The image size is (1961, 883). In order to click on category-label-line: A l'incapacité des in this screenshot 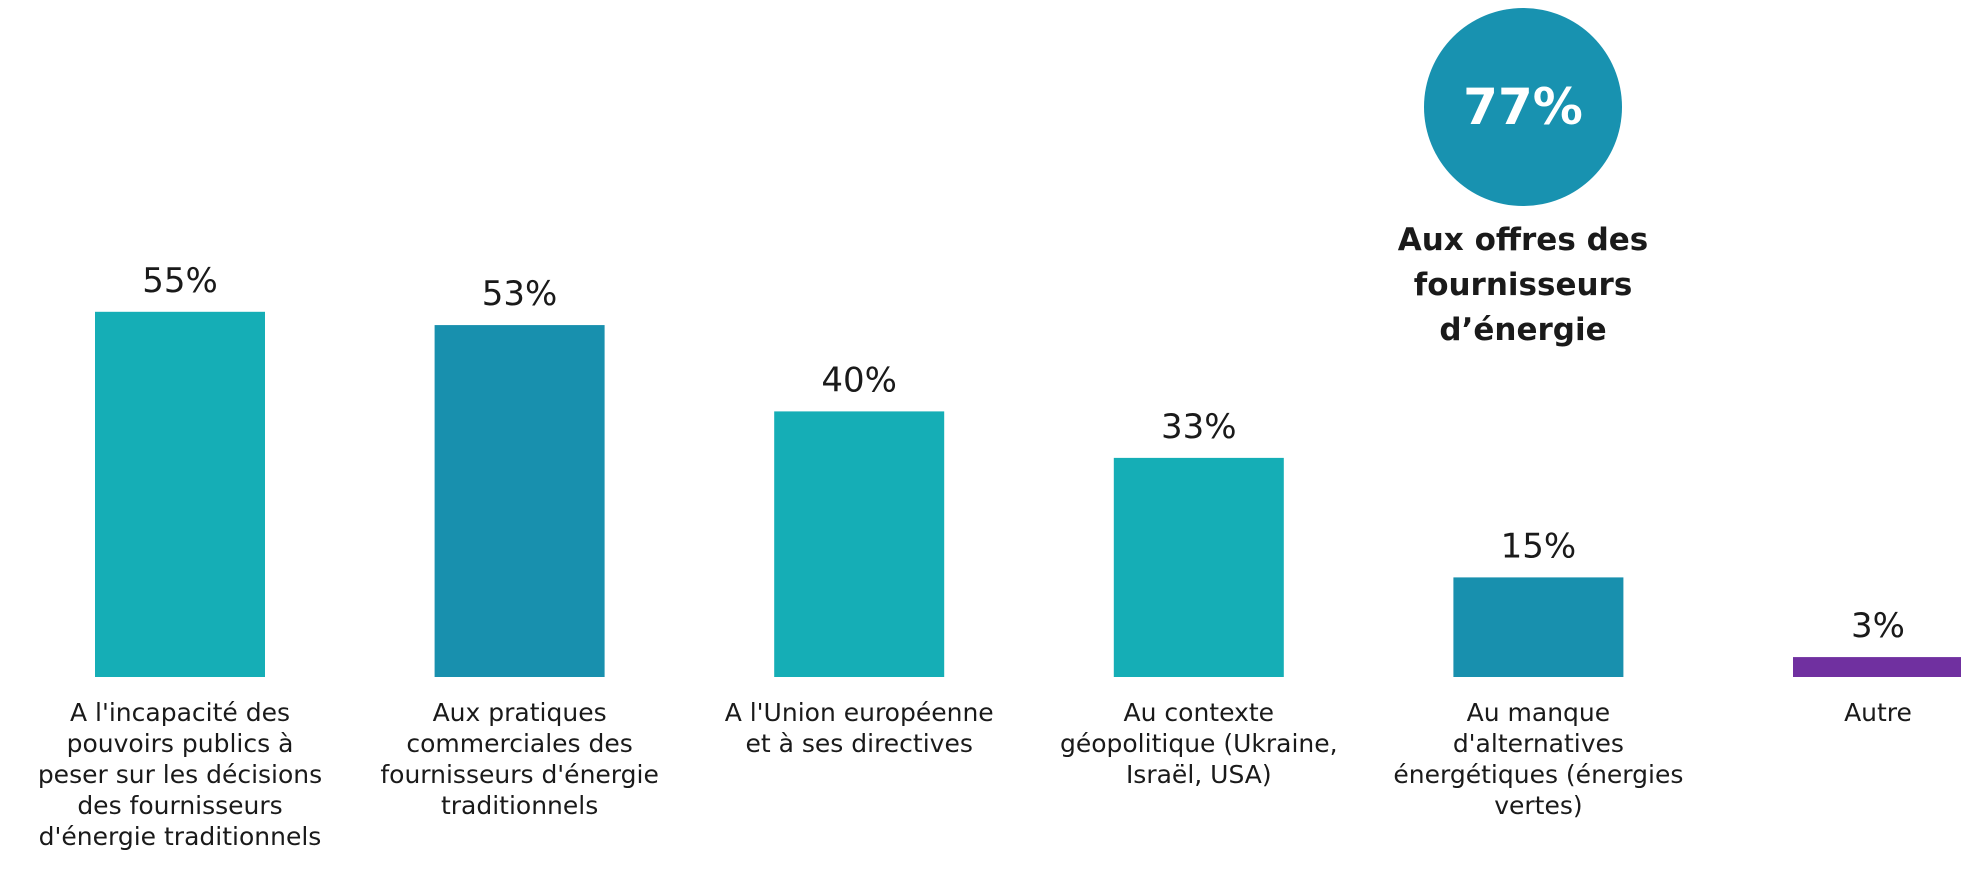, I will do `click(180, 712)`.